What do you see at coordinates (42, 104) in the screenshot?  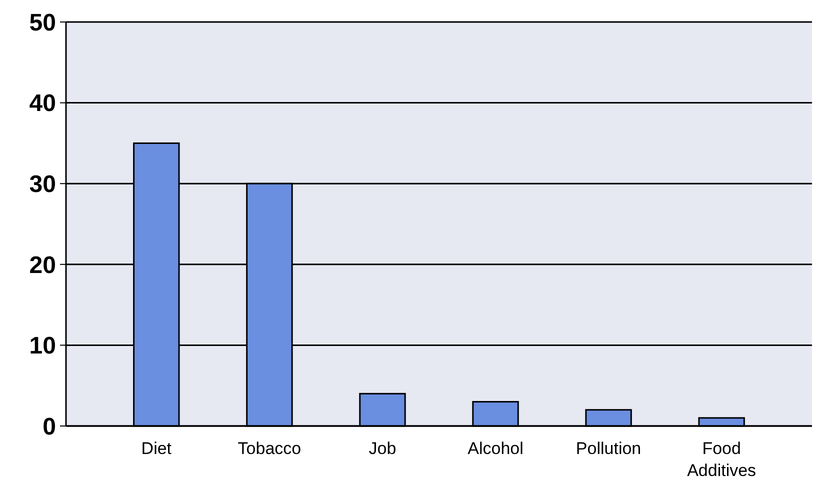 I see `y-tick-label: 40` at bounding box center [42, 104].